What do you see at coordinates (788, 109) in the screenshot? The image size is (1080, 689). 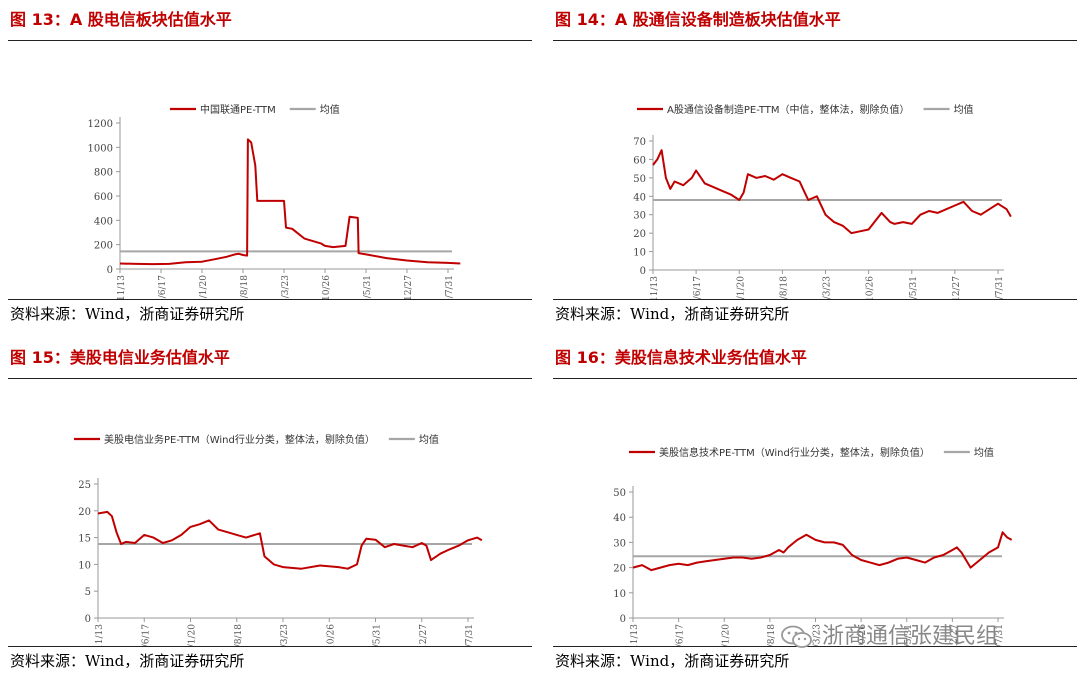 I see `legend-series-label: A股通信设备制造PE-TTM（中信，整体法，剔除负值）` at bounding box center [788, 109].